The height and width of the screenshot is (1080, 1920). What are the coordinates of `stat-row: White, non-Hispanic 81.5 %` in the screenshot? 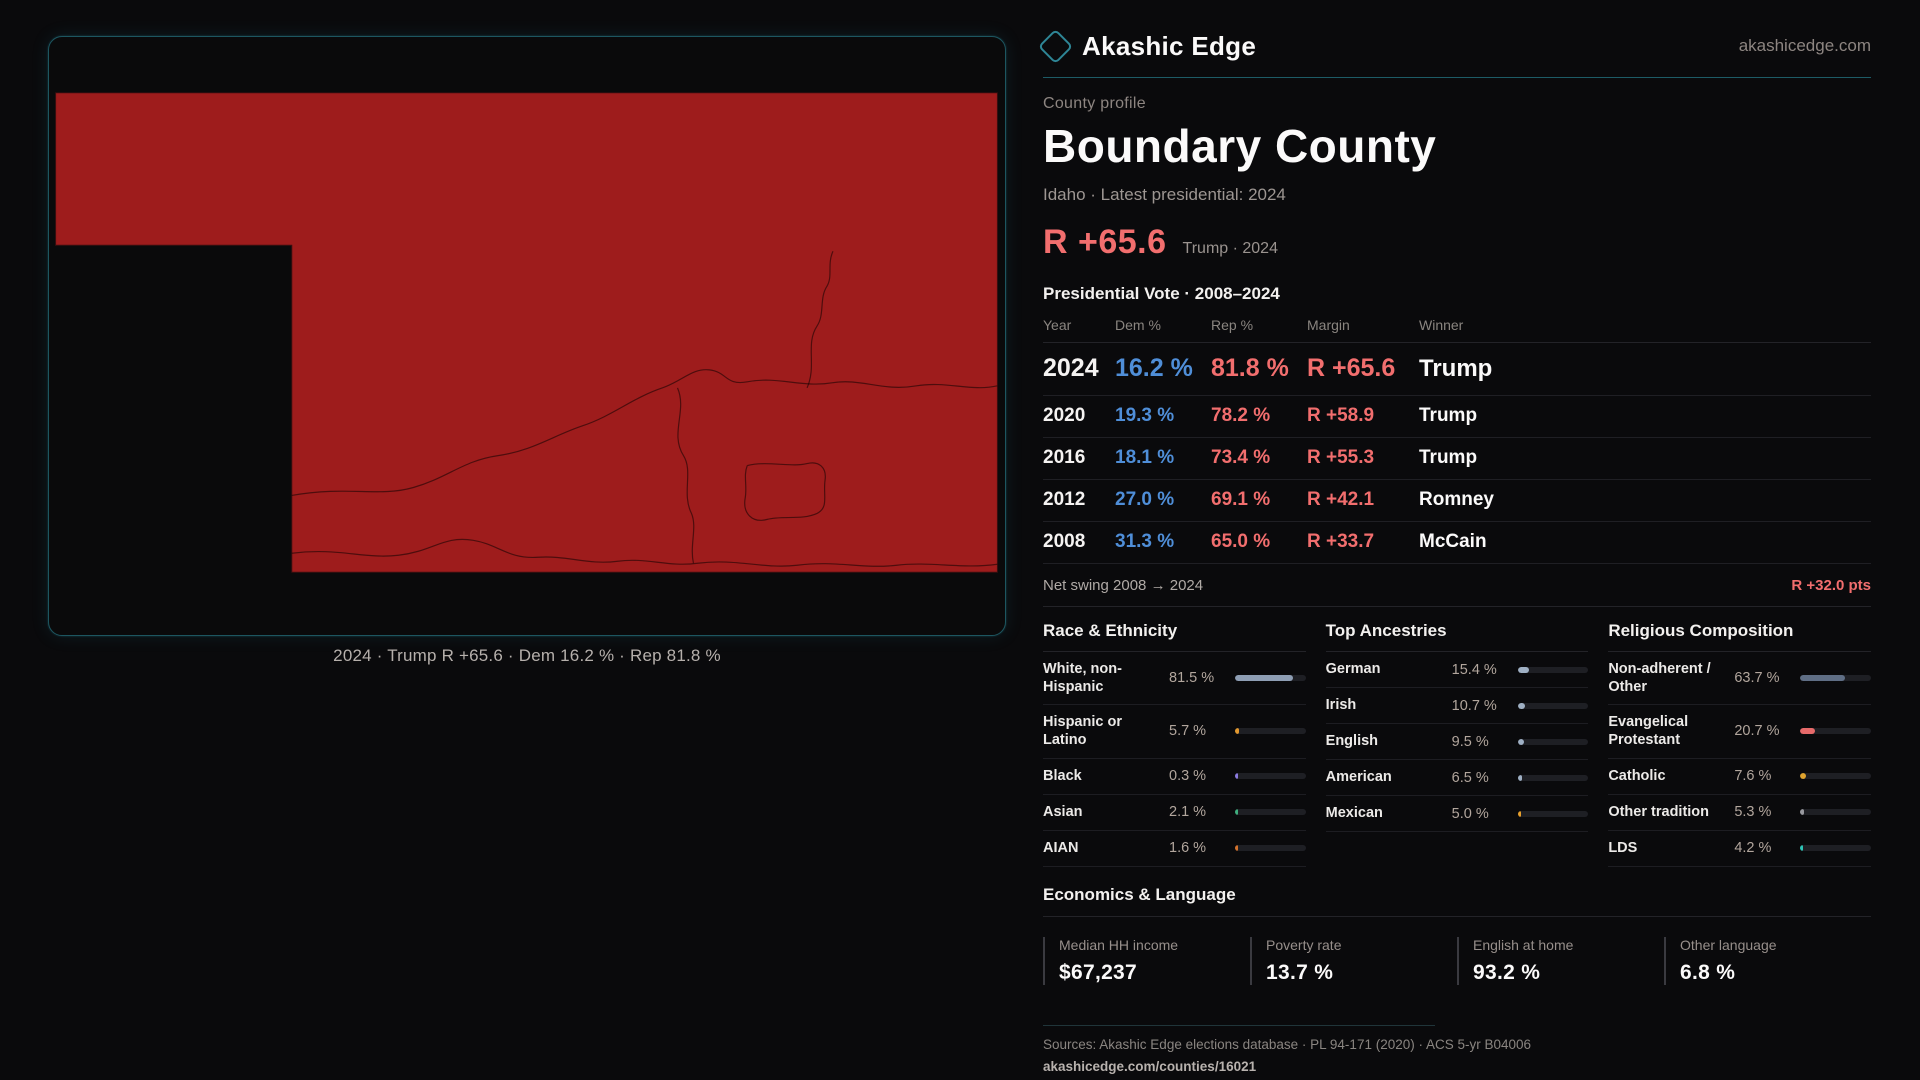 It's located at (1174, 679).